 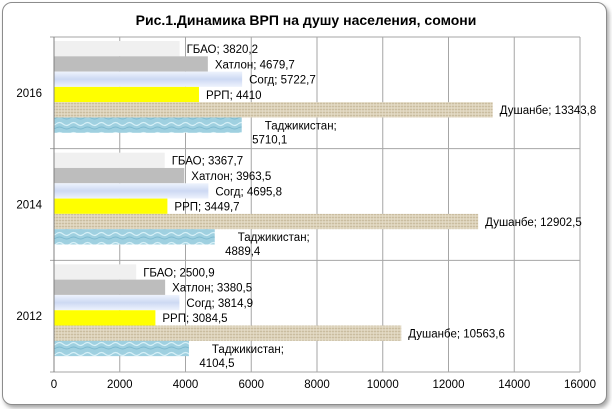 What do you see at coordinates (29, 94) in the screenshot?
I see `y-tick-label: 2016` at bounding box center [29, 94].